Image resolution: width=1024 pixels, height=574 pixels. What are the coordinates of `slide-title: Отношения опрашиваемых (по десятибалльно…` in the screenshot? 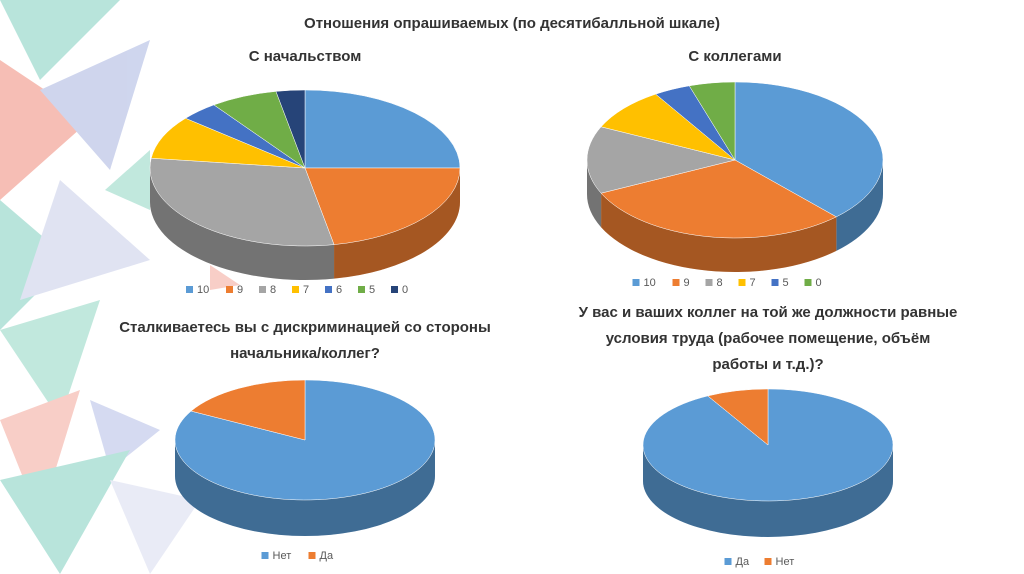 It's located at (512, 23).